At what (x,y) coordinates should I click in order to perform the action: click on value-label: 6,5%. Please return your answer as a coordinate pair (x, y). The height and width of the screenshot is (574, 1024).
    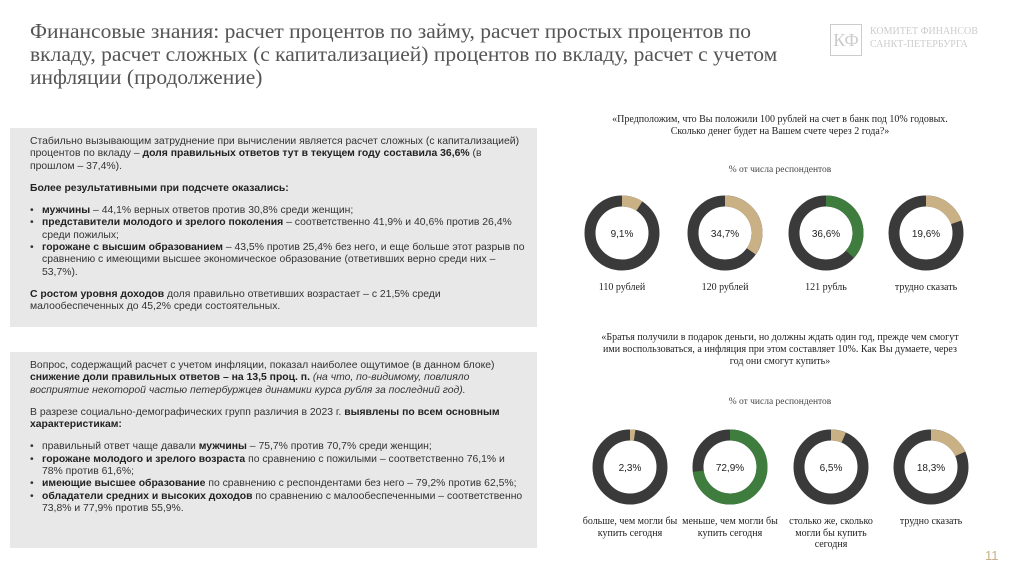
    Looking at the image, I should click on (831, 468).